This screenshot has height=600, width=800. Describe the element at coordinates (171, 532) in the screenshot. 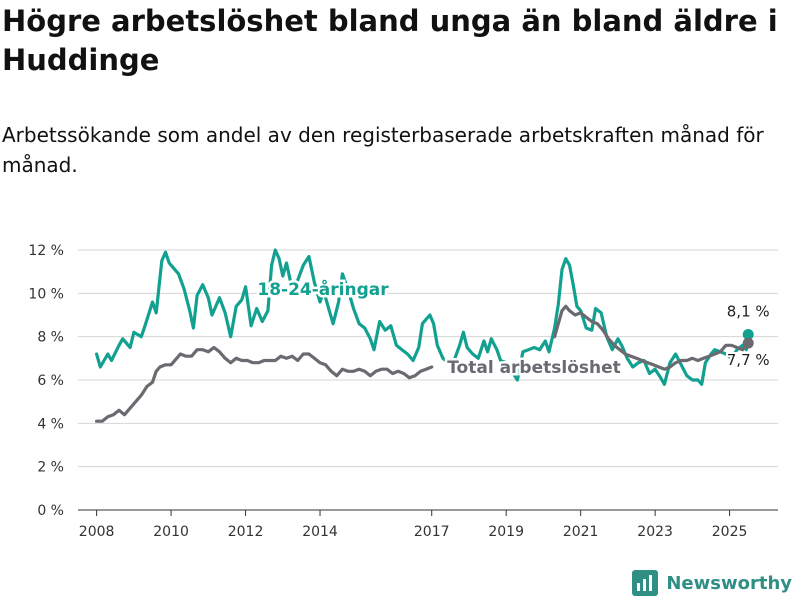

I see `x-tick-label: 2010` at that location.